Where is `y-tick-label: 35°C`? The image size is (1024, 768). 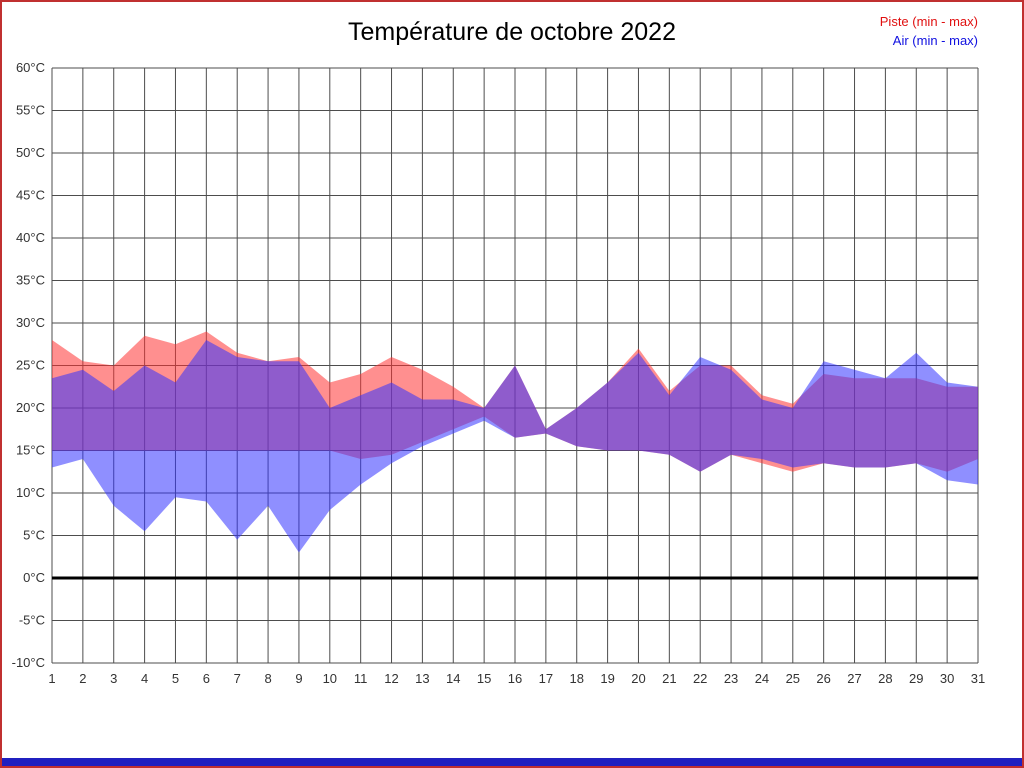
y-tick-label: 35°C is located at coordinates (30, 280).